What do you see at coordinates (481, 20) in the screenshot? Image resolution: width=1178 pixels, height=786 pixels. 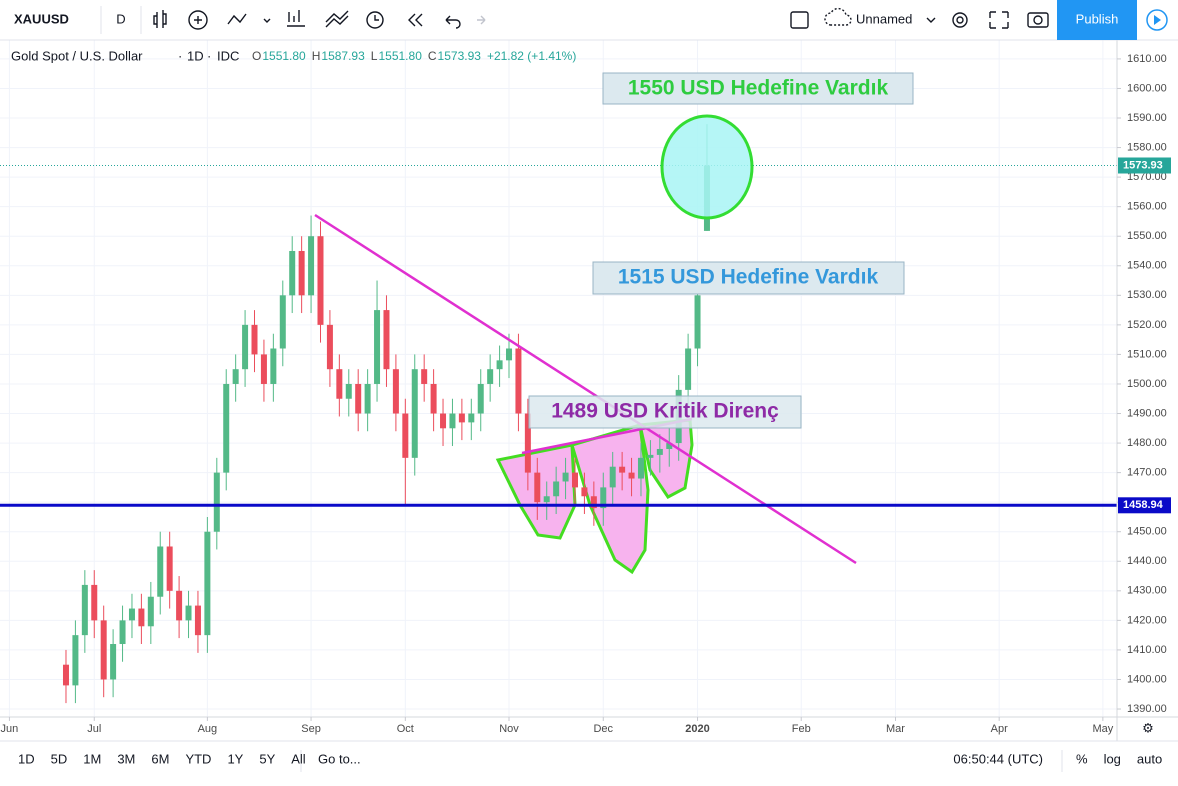 I see `redo-icon` at bounding box center [481, 20].